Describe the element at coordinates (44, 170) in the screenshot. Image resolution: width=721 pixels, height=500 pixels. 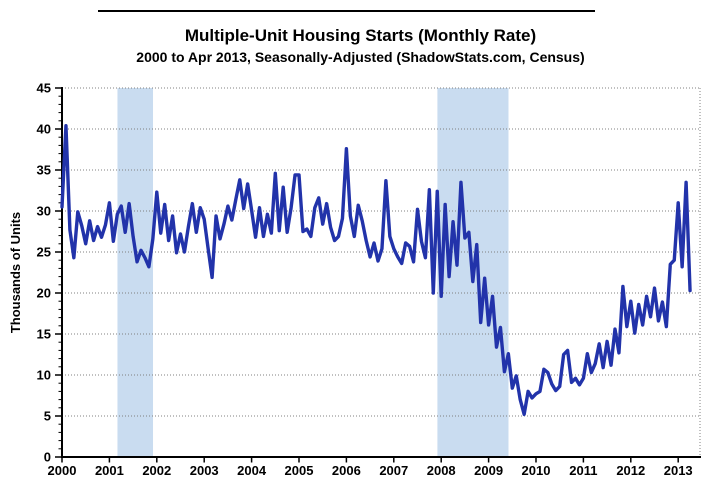
I see `y-tick-label: 35` at that location.